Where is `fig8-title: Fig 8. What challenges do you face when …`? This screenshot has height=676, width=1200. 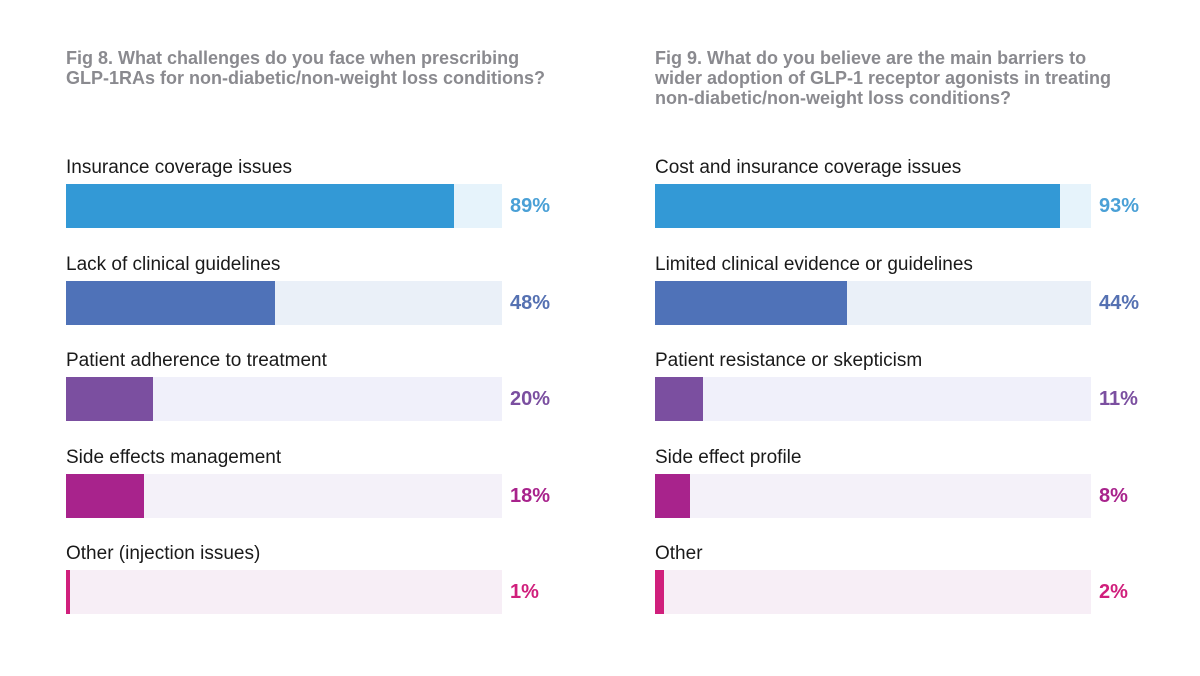 fig8-title: Fig 8. What challenges do you face when … is located at coordinates (305, 68).